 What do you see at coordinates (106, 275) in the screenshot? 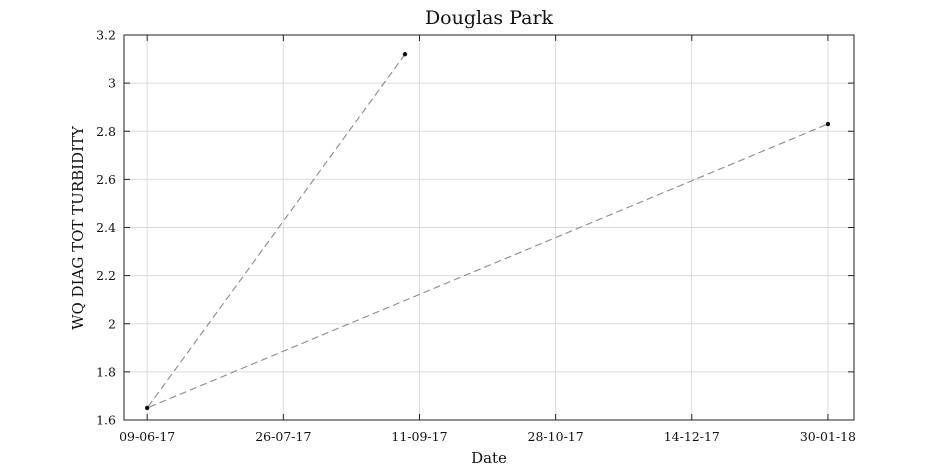
I see `y-tick-label: 2.2` at bounding box center [106, 275].